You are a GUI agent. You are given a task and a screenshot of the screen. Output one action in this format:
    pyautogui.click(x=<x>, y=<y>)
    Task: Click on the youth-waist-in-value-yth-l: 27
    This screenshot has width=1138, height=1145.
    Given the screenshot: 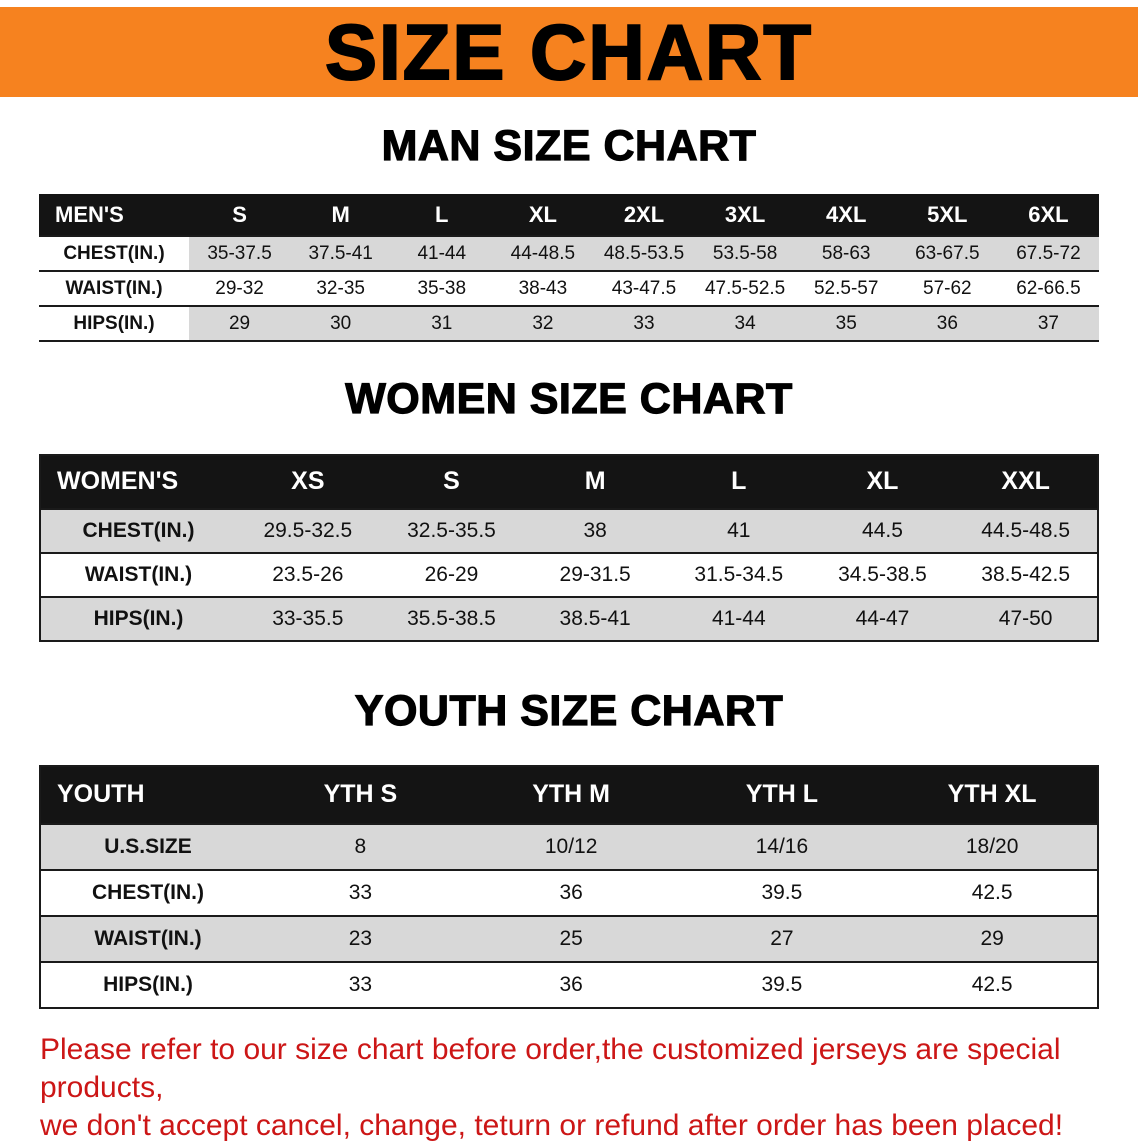 What is the action you would take?
    pyautogui.click(x=782, y=938)
    